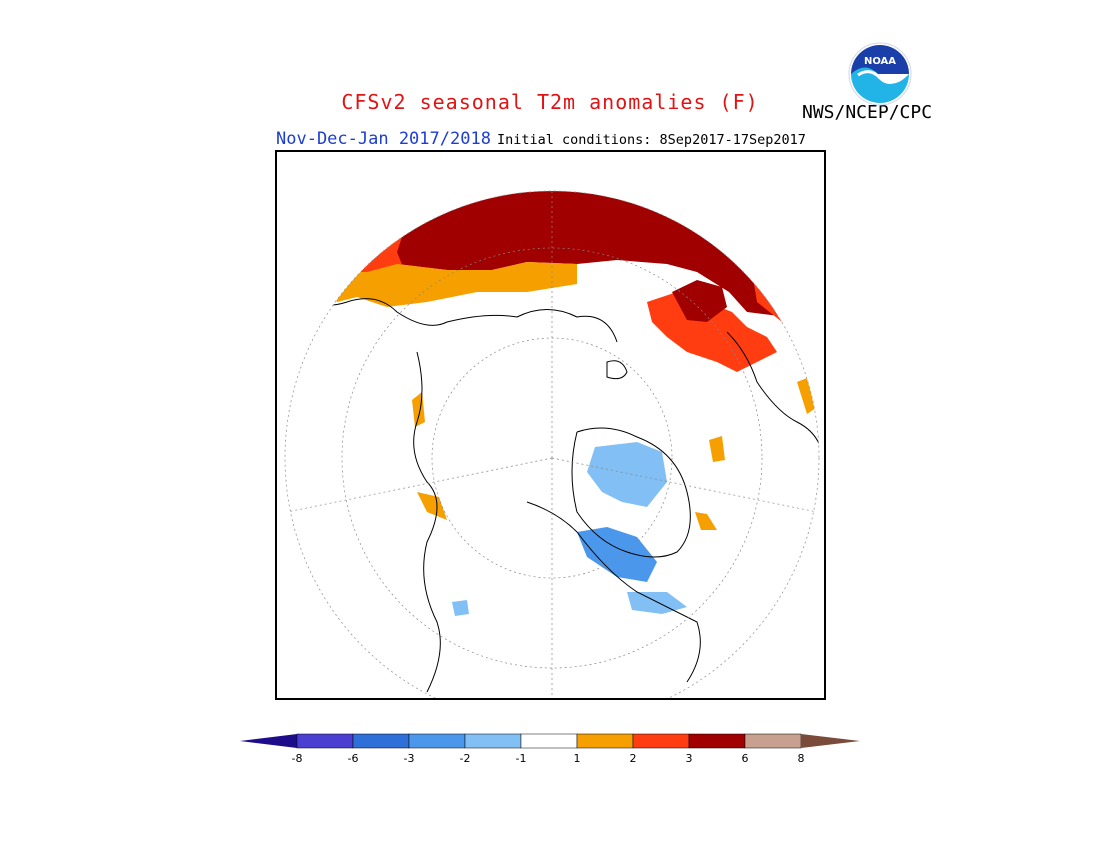  What do you see at coordinates (712, 332) in the screenshot?
I see `anomaly-warm-region-europe` at bounding box center [712, 332].